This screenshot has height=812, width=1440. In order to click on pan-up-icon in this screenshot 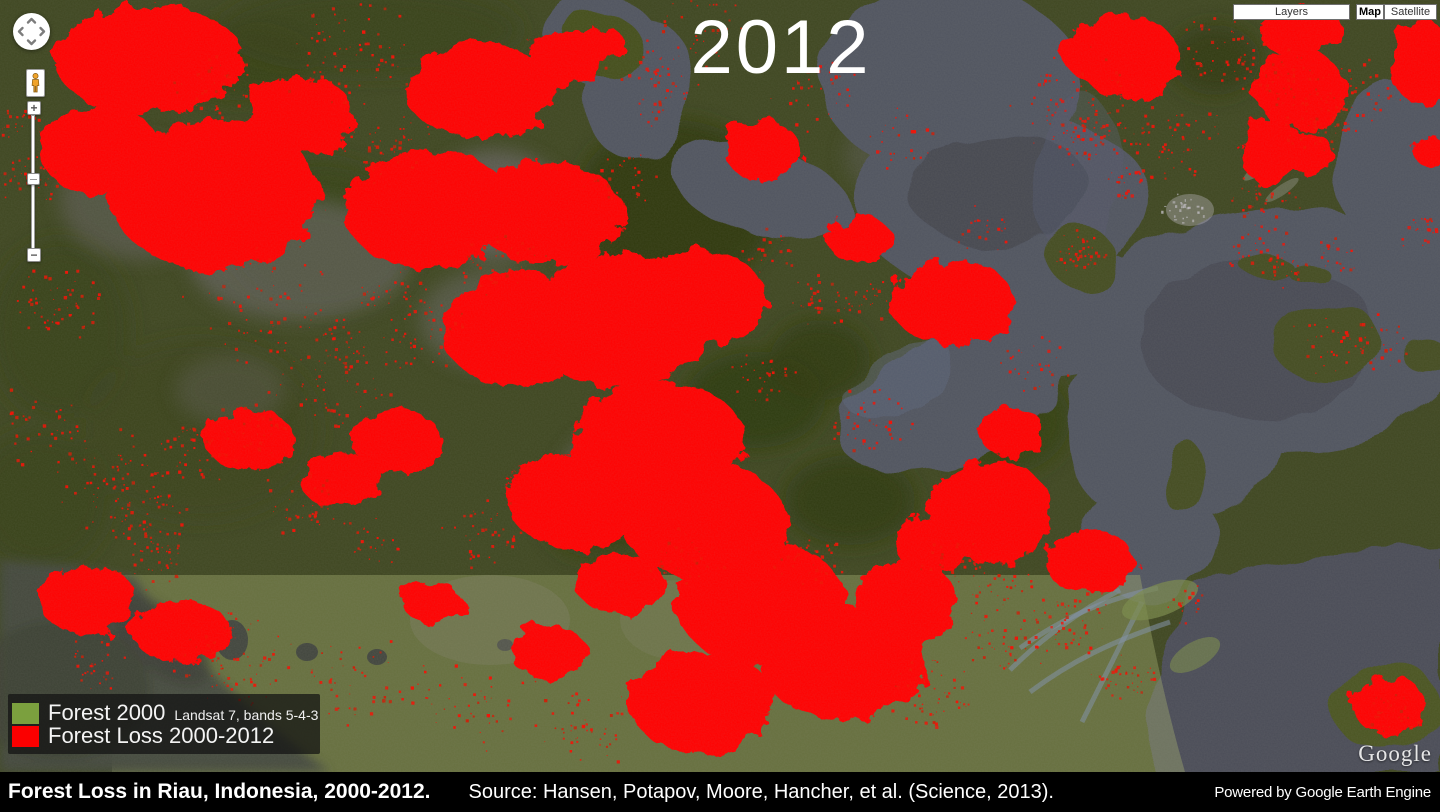, I will do `click(31, 20)`.